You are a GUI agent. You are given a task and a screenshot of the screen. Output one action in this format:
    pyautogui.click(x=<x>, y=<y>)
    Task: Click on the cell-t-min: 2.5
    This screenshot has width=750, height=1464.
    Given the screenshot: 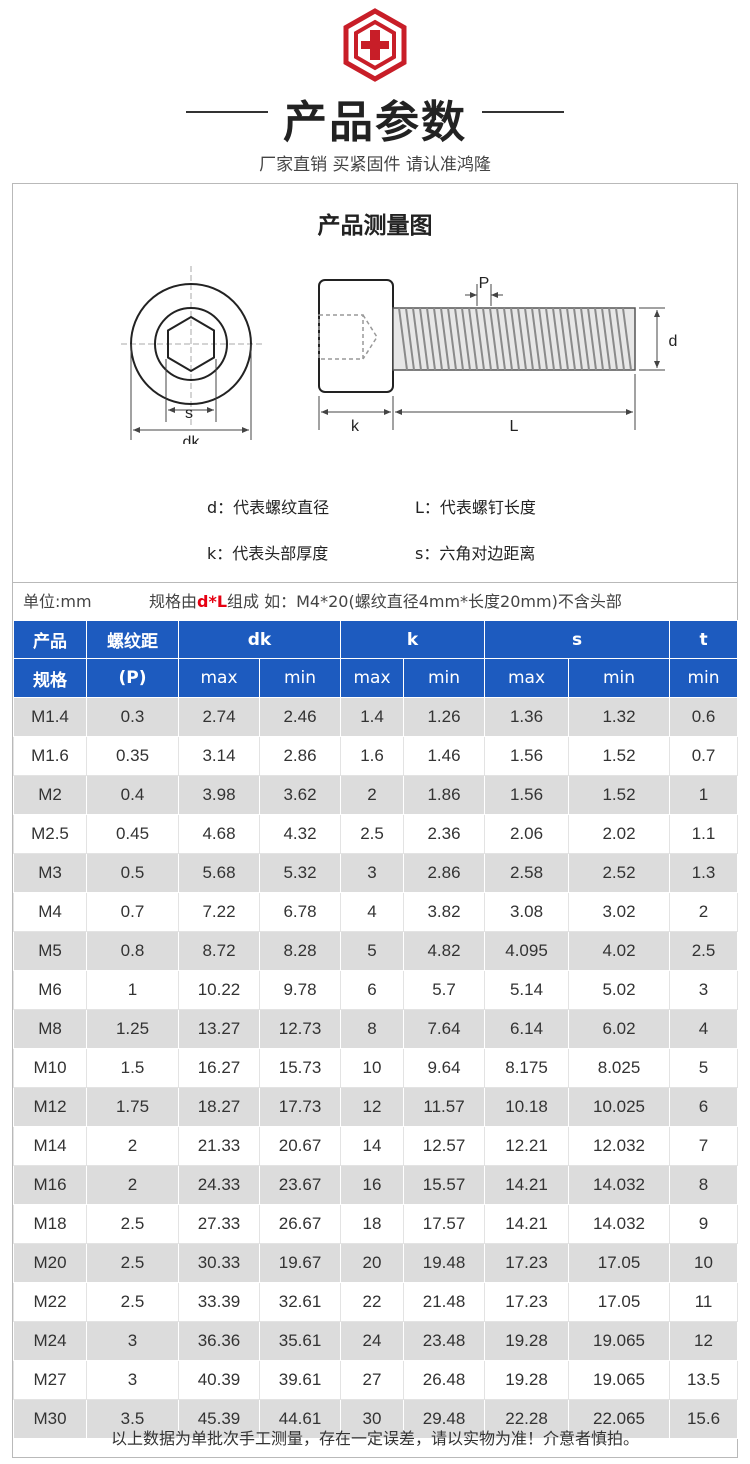 What is the action you would take?
    pyautogui.click(x=704, y=951)
    